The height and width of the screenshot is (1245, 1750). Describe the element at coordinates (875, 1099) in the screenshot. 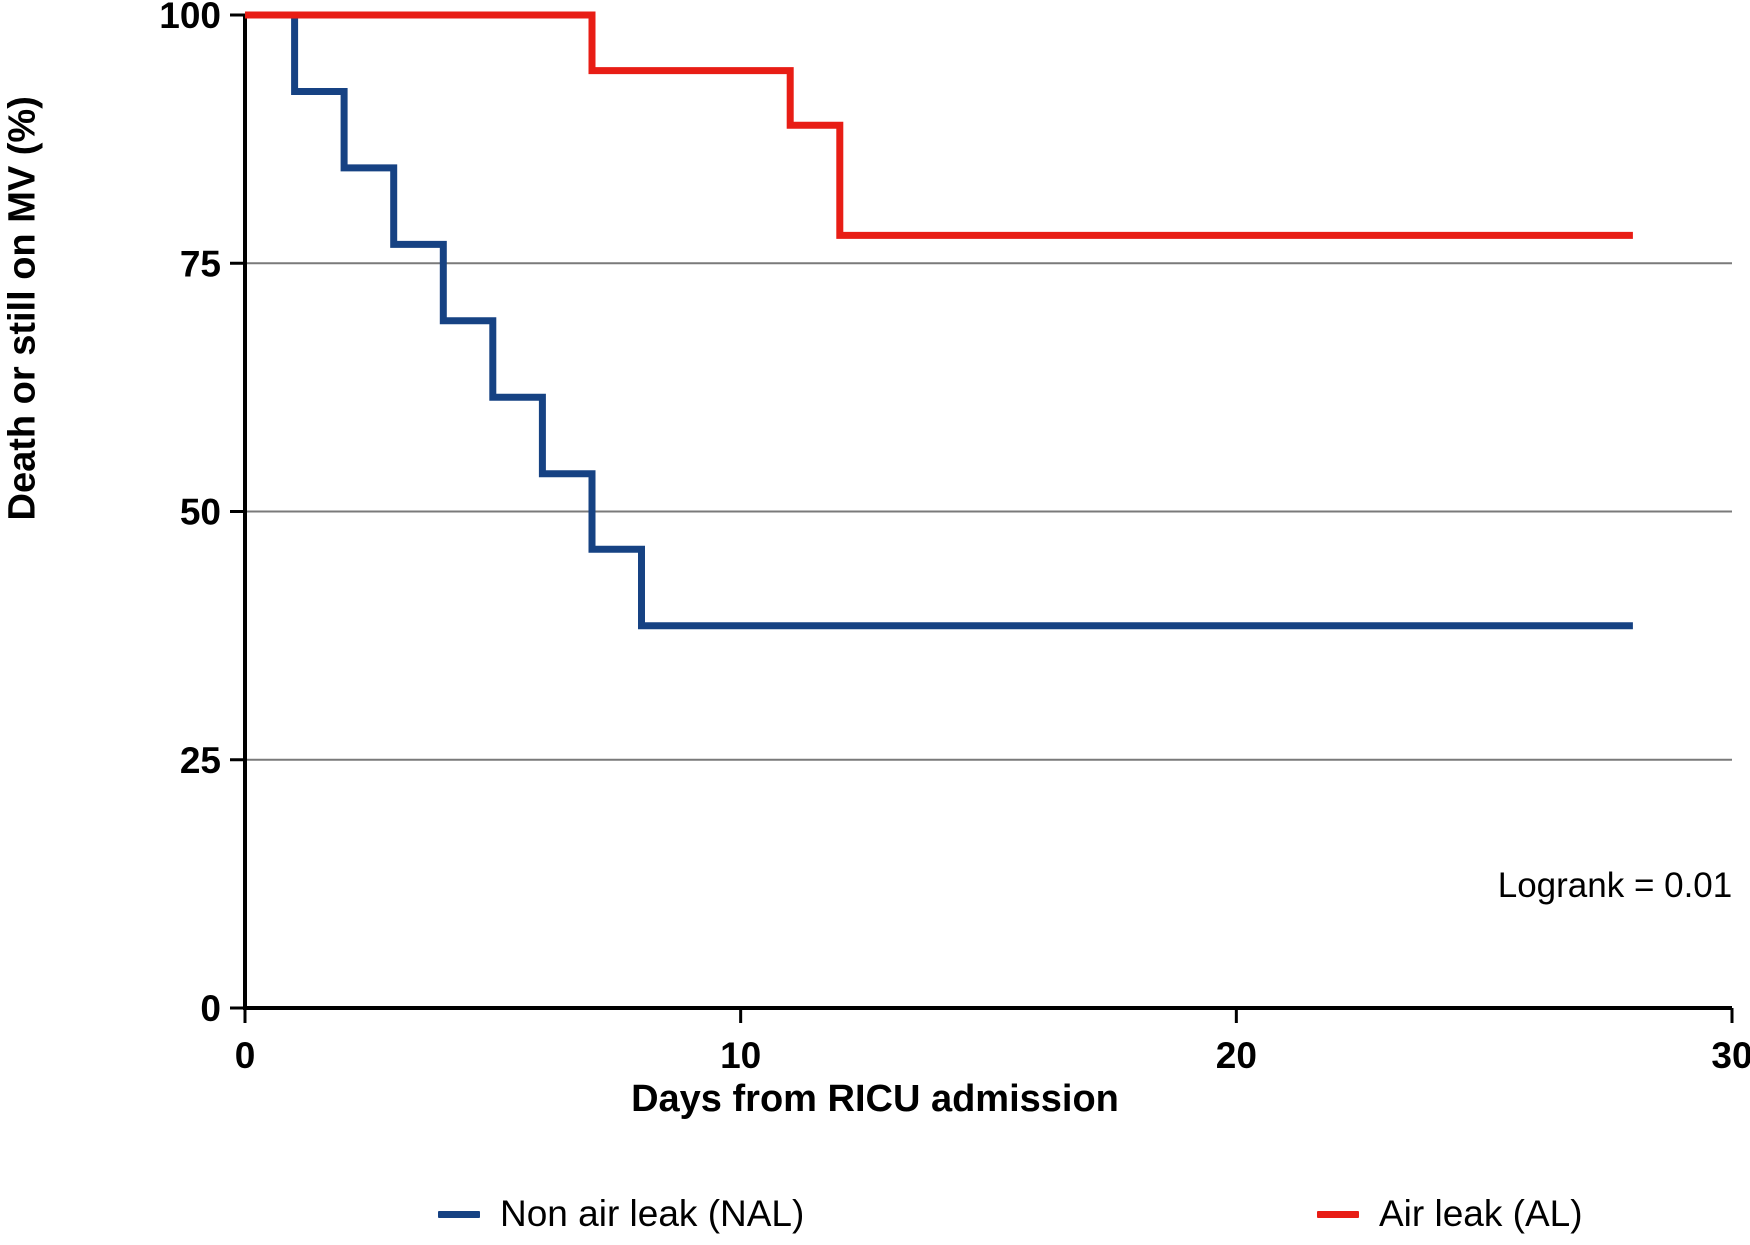

I see `x-axis-title: Days from RICU admission` at that location.